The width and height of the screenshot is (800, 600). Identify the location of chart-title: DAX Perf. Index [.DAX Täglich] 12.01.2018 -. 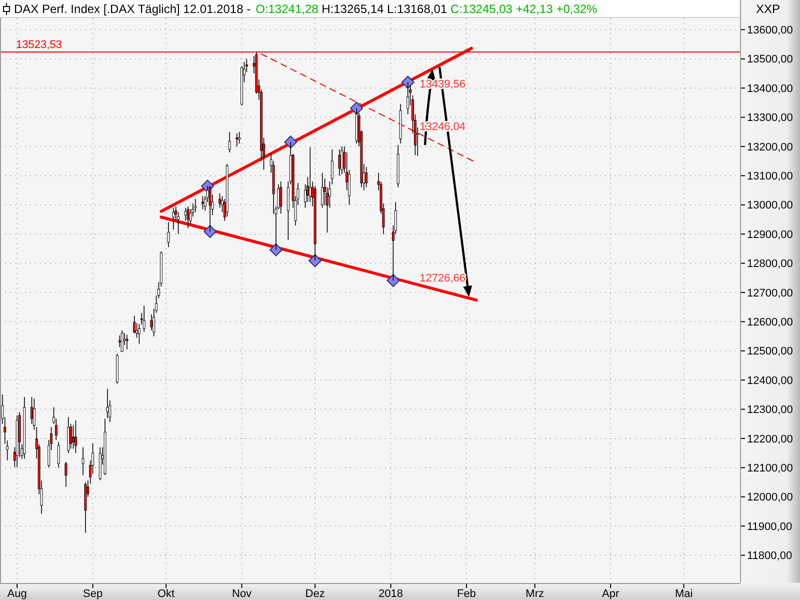
(132, 9).